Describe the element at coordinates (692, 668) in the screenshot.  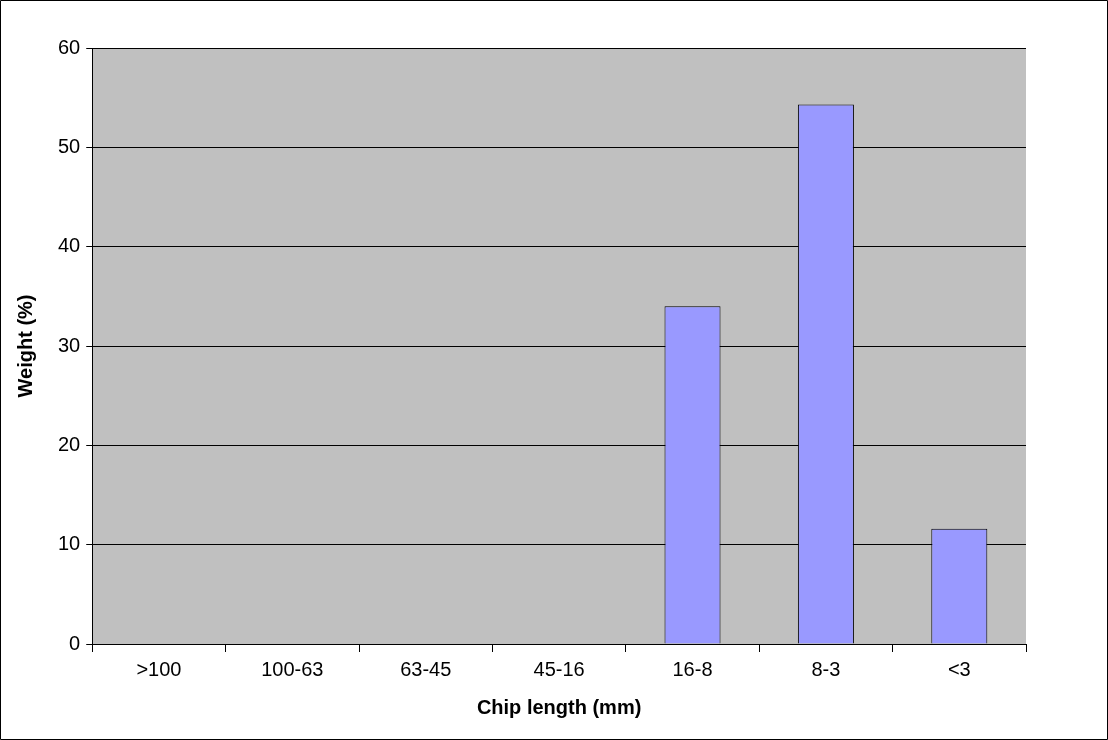
I see `x-tick-label: 16-8` at that location.